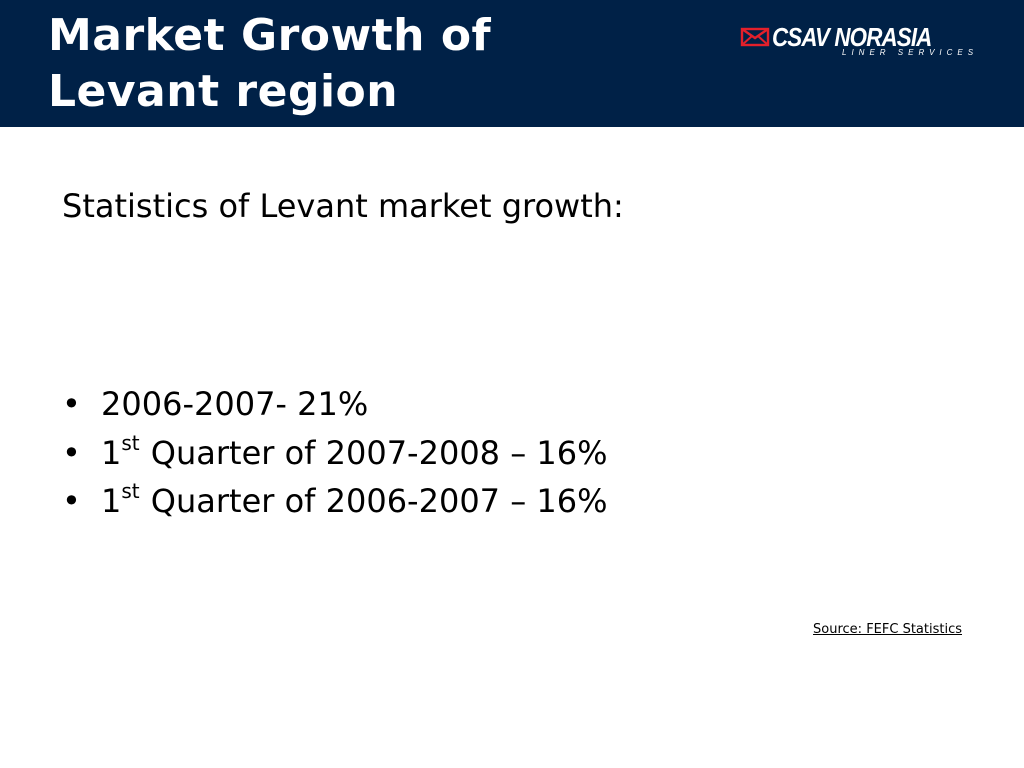 This screenshot has width=1024, height=768. Describe the element at coordinates (223, 91) in the screenshot. I see `slide-title-line-2: Levant region` at that location.